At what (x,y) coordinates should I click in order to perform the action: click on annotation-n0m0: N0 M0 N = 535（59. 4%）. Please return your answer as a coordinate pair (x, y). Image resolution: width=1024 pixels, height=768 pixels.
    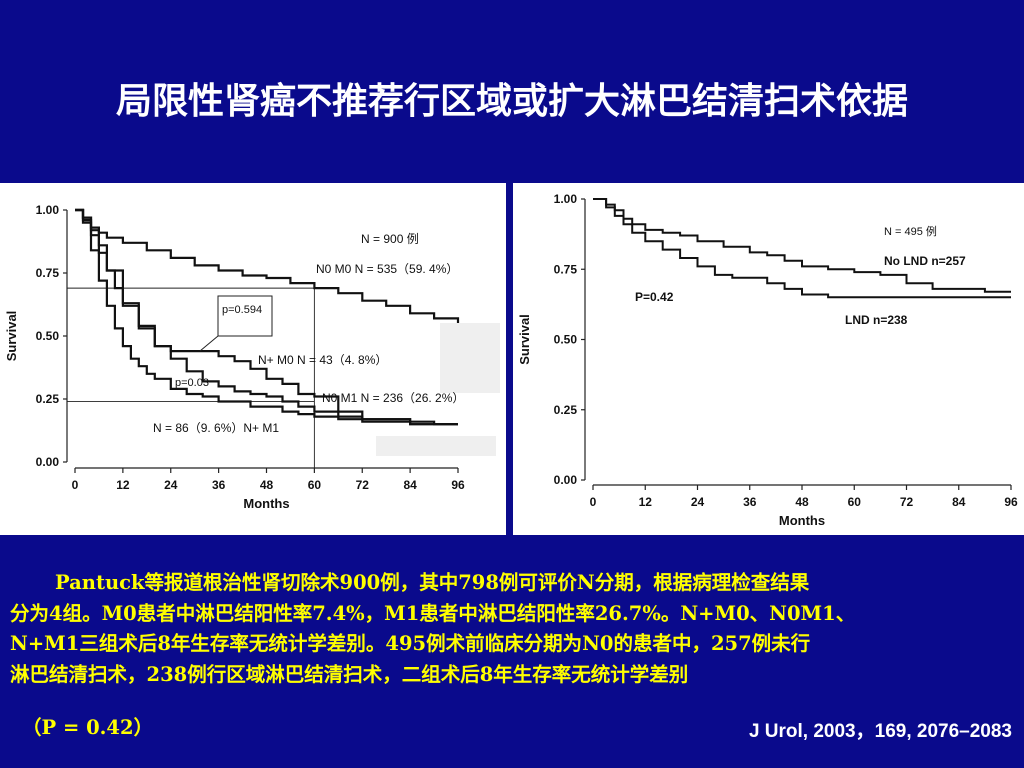
    Looking at the image, I should click on (387, 269).